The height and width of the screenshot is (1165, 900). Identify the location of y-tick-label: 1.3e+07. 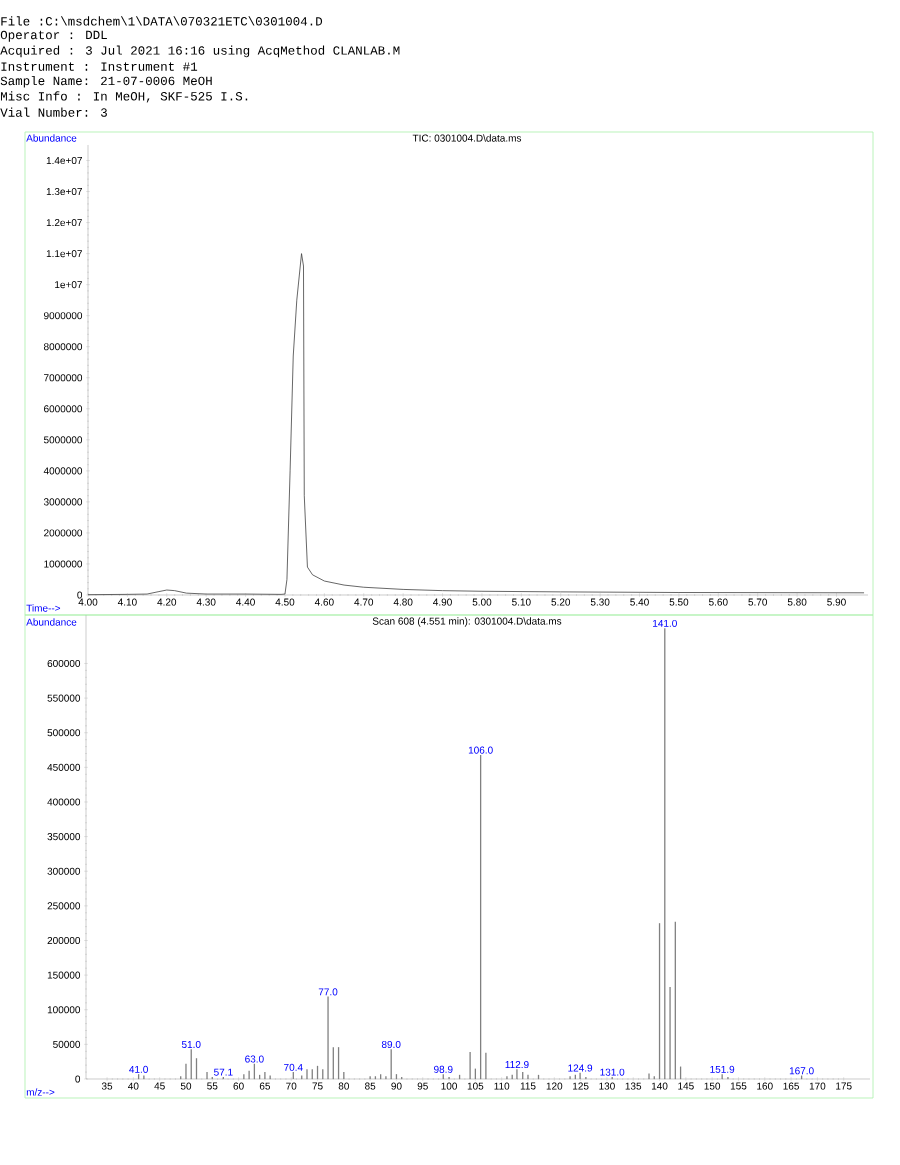
(64, 192).